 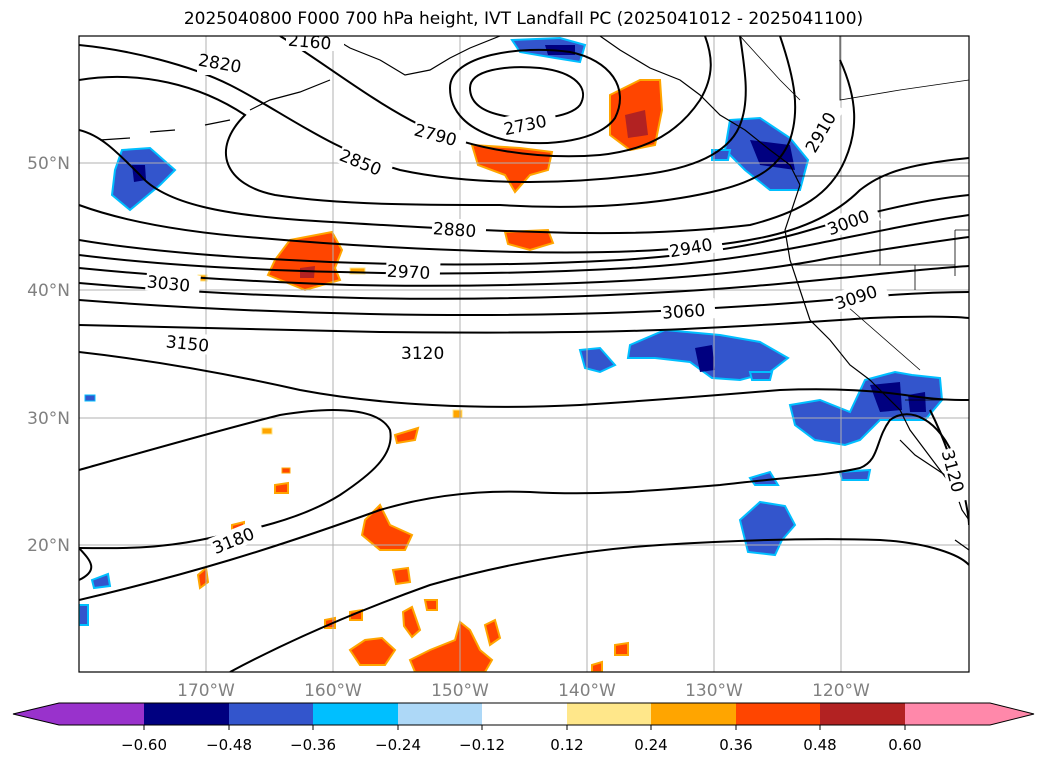 What do you see at coordinates (313, 745) in the screenshot?
I see `colorbar-tick-label: −0.36` at bounding box center [313, 745].